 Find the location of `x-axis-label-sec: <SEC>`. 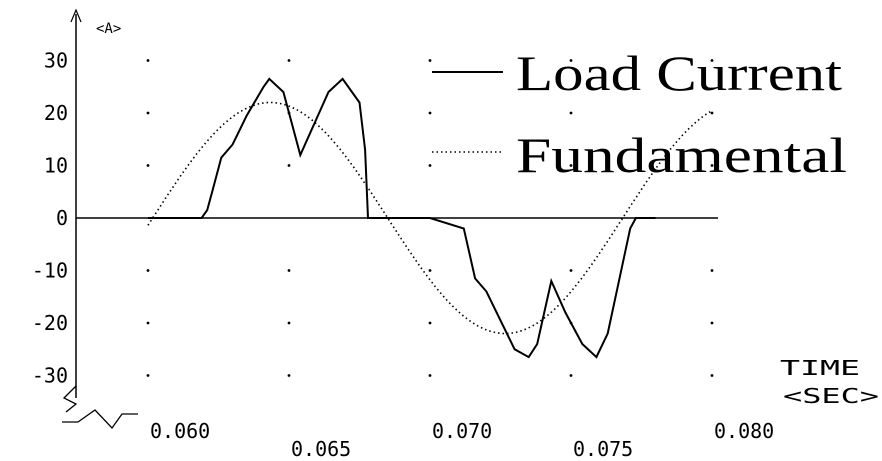

x-axis-label-sec: <SEC> is located at coordinates (831, 396).